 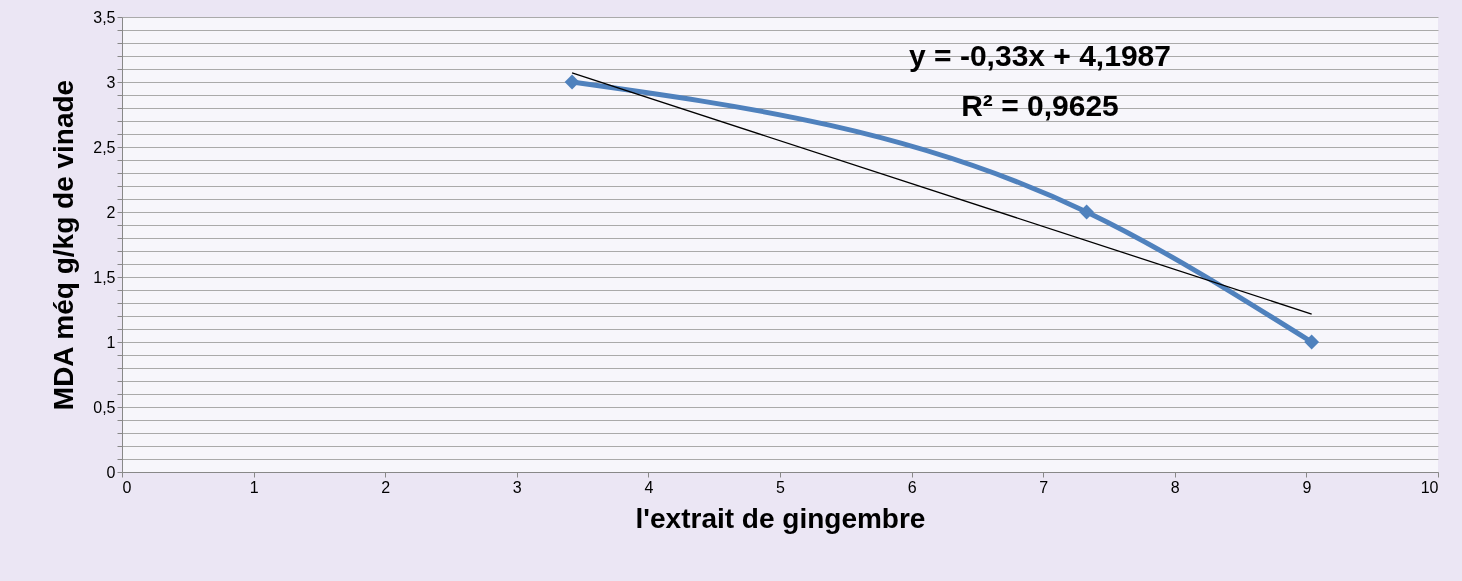 What do you see at coordinates (386, 487) in the screenshot?
I see `x-tick-label: 2` at bounding box center [386, 487].